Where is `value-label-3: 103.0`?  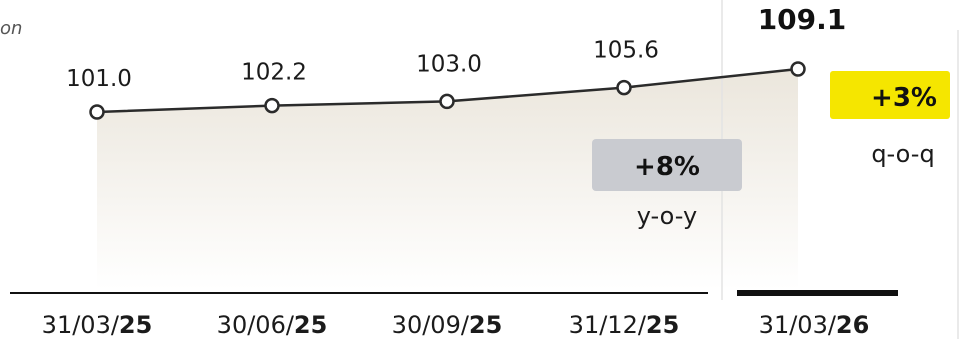
value-label-3: 103.0 is located at coordinates (449, 64).